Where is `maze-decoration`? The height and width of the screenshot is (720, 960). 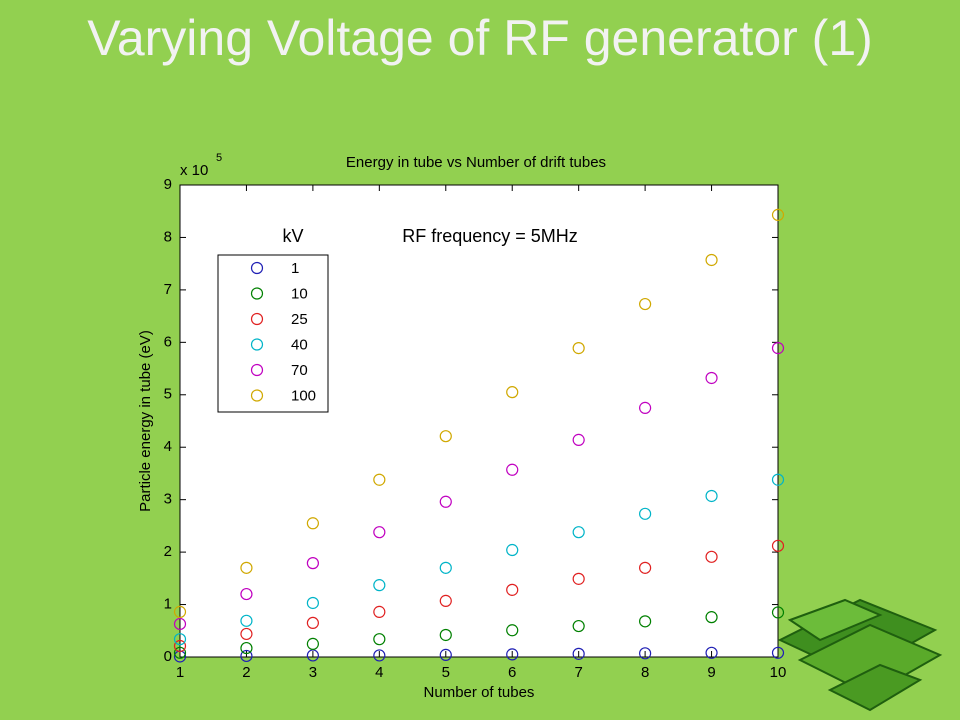 maze-decoration is located at coordinates (860, 655).